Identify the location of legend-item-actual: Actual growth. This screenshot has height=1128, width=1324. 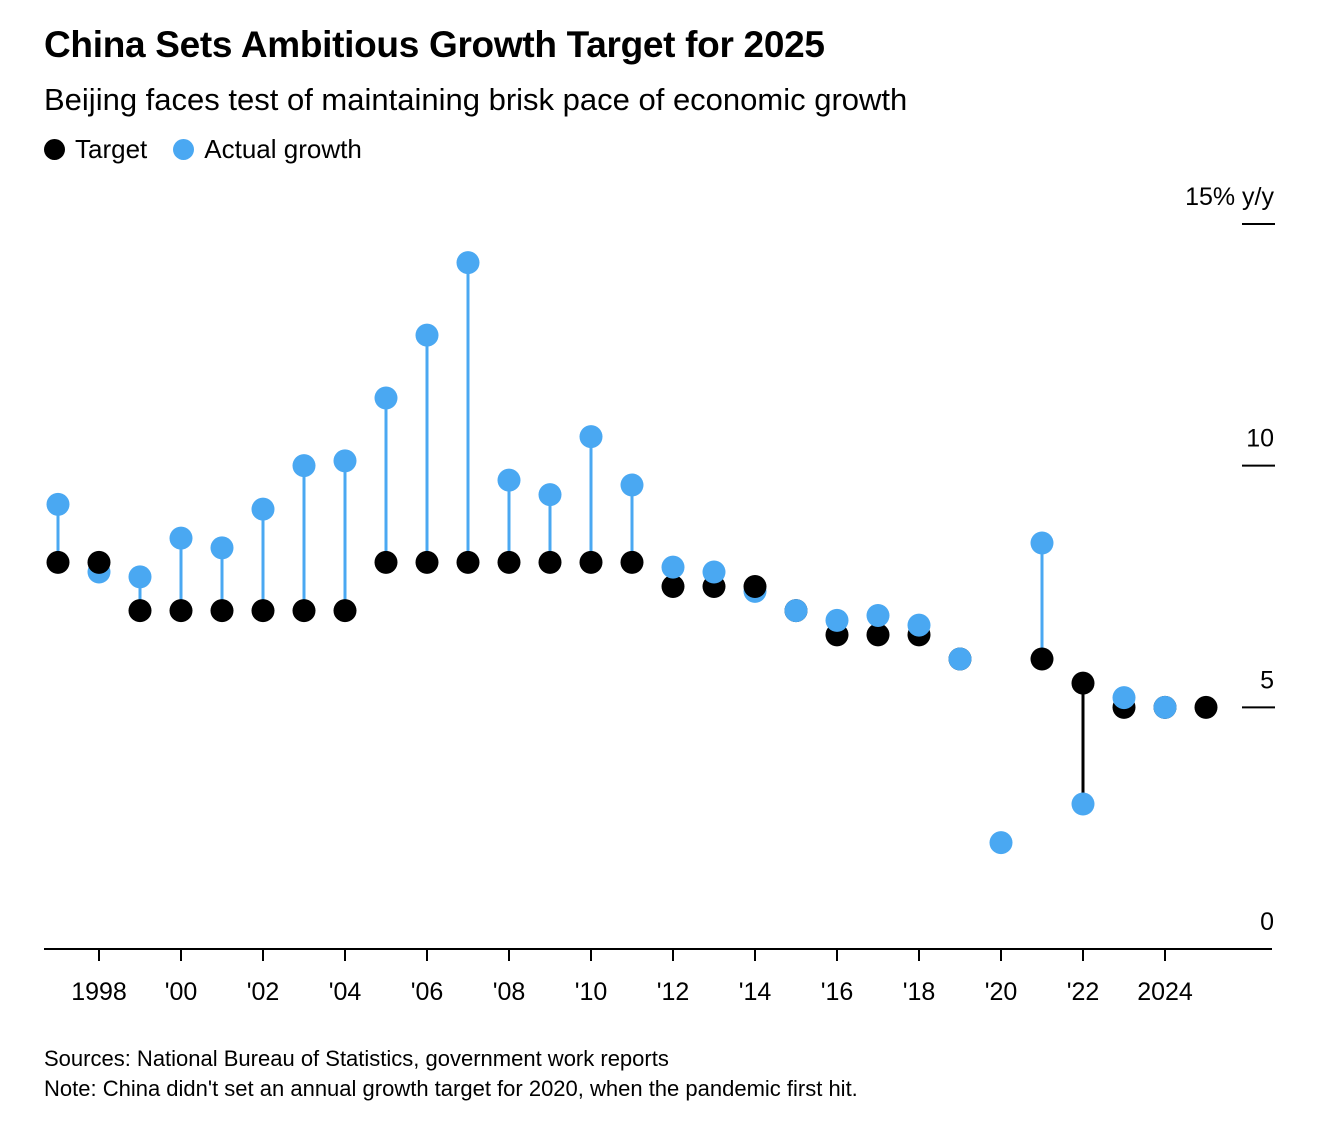
(267, 149).